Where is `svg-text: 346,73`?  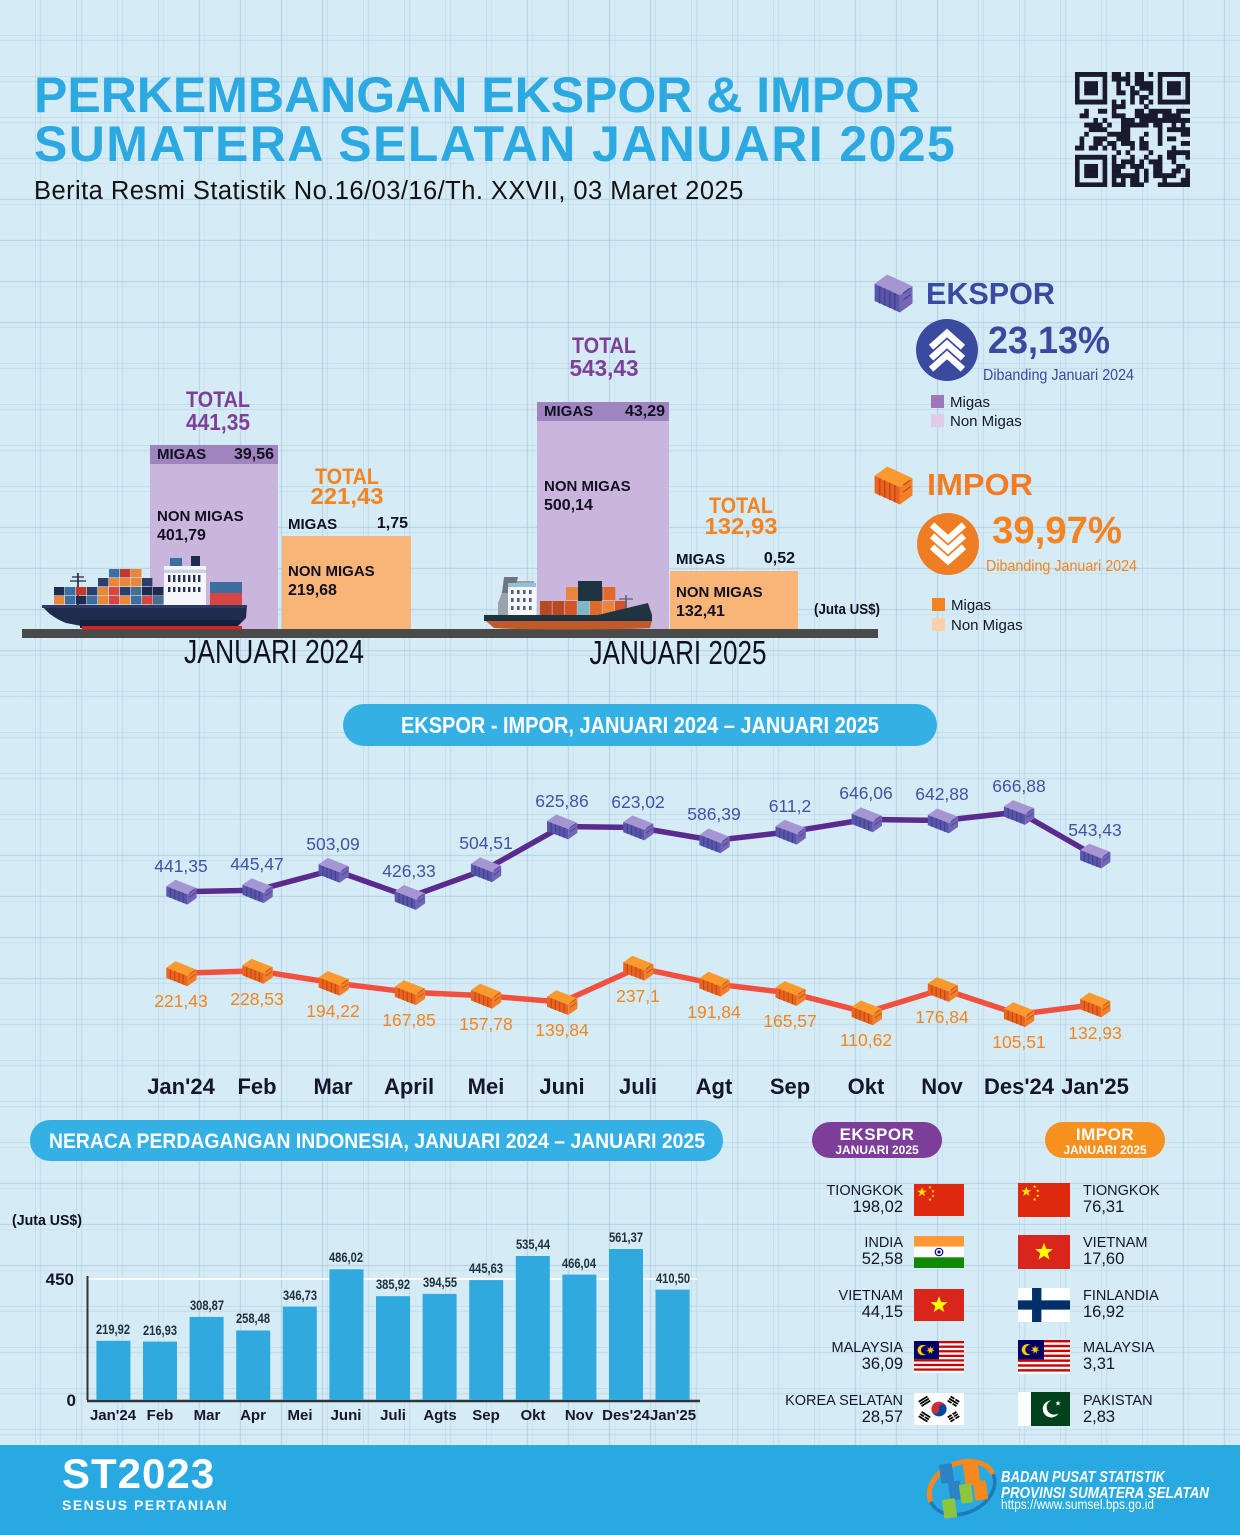 svg-text: 346,73 is located at coordinates (300, 1295).